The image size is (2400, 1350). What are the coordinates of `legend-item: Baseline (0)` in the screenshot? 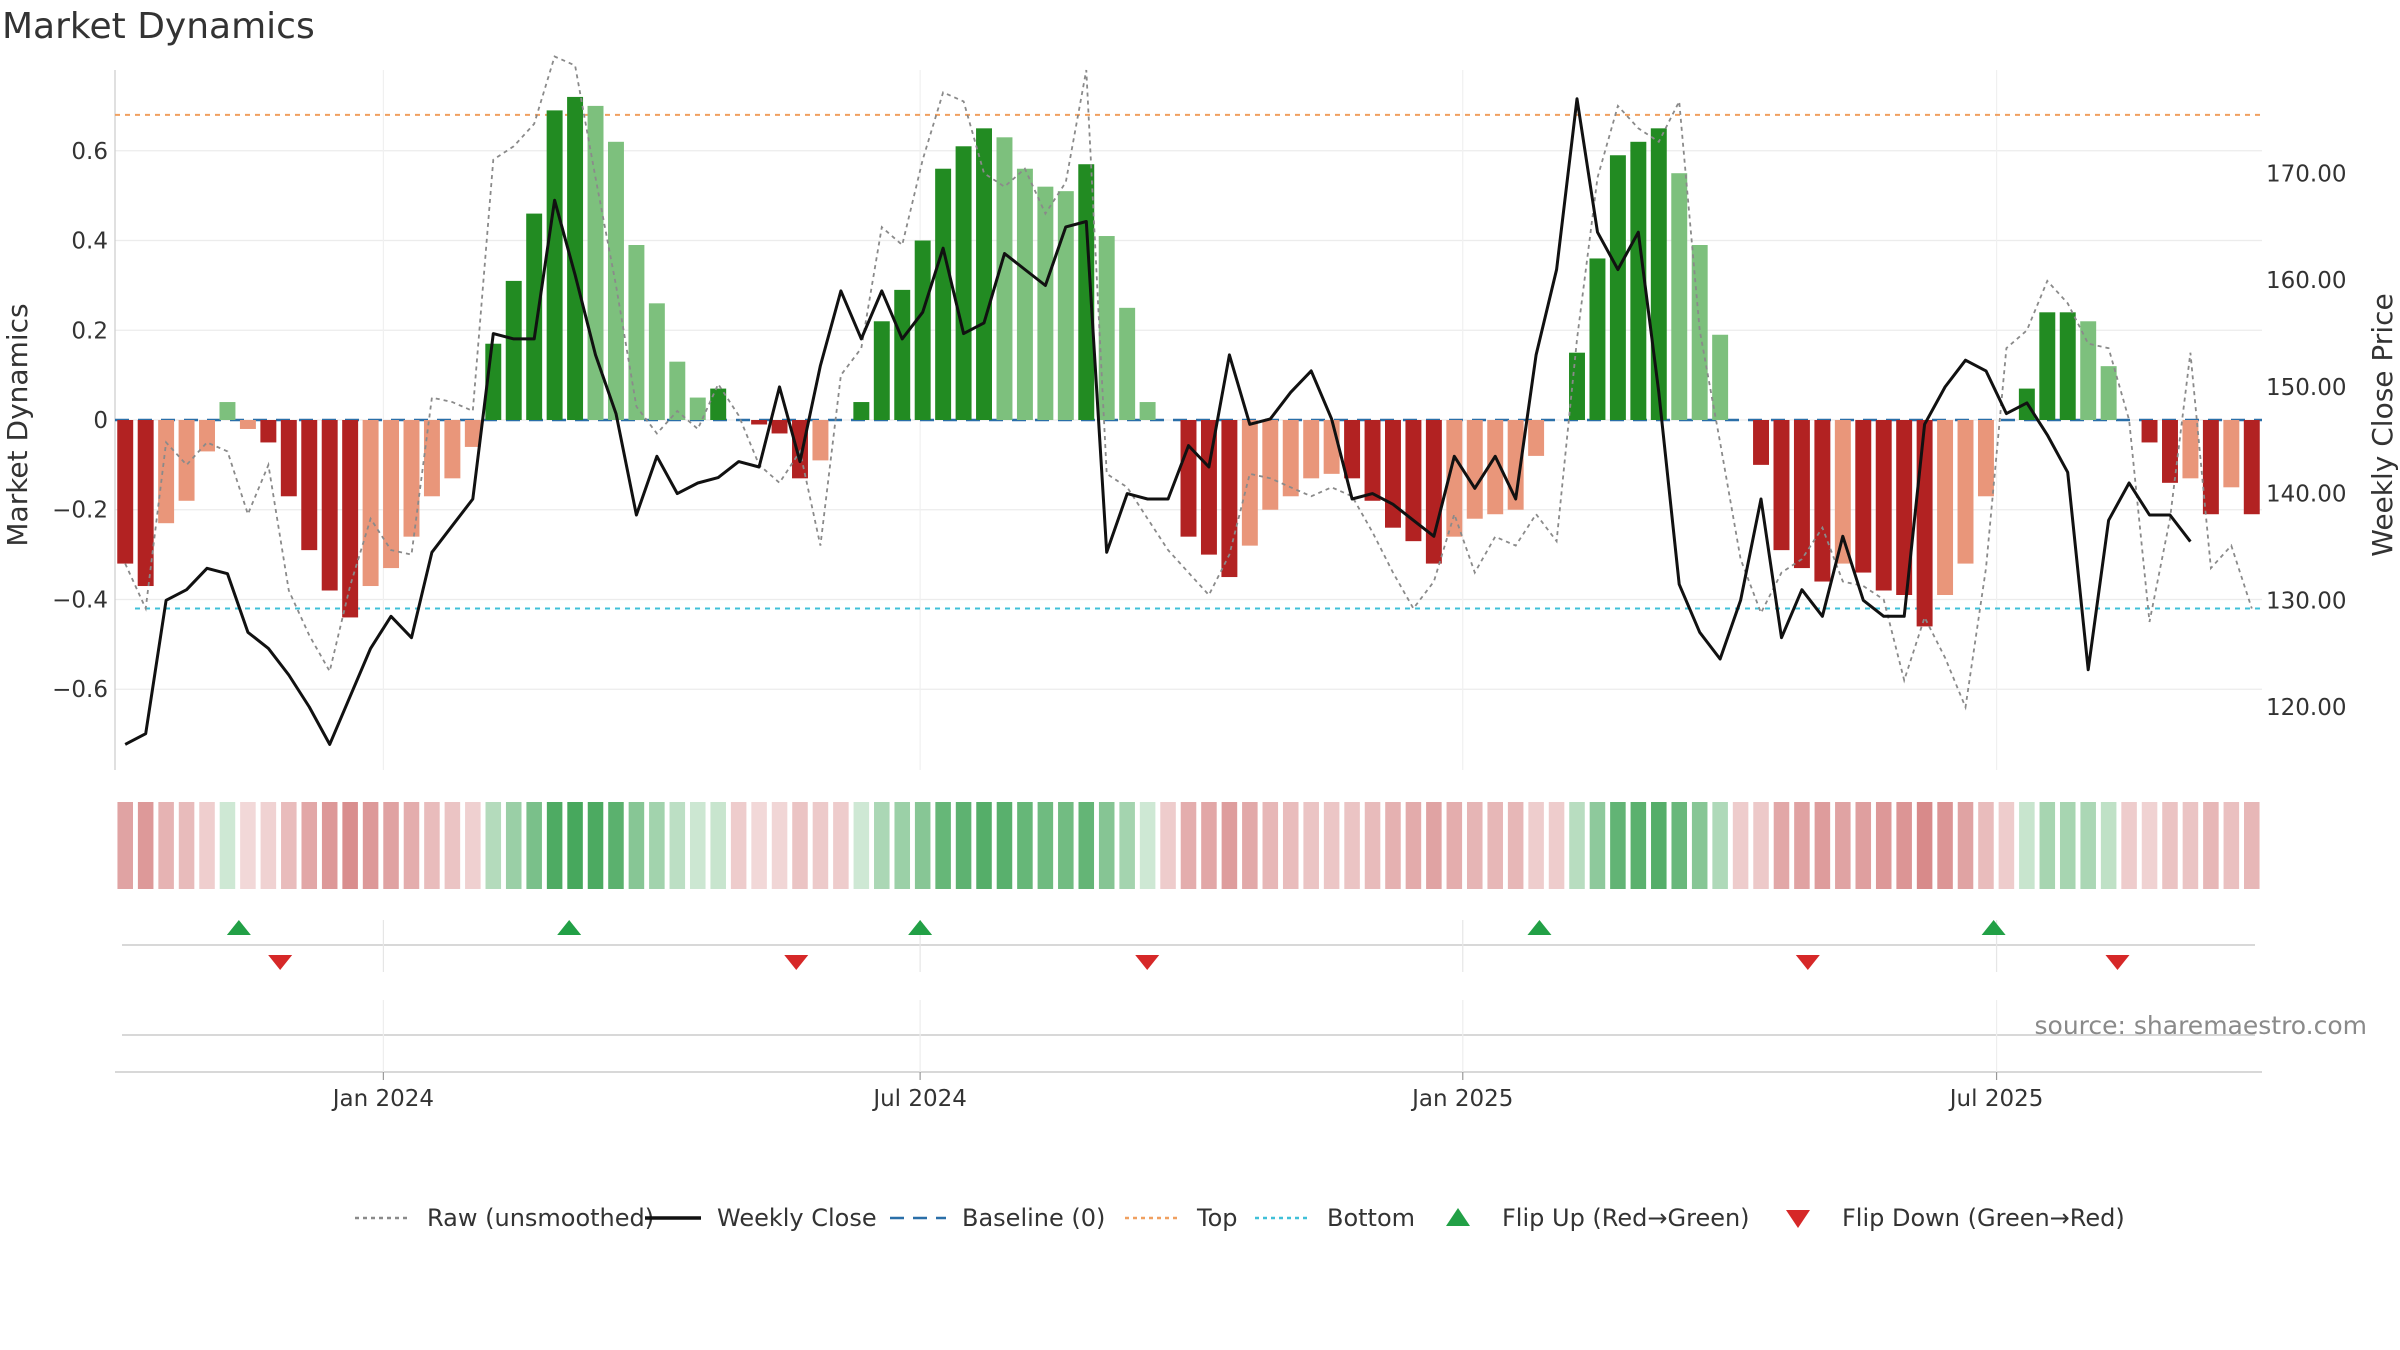 It's located at (997, 1218).